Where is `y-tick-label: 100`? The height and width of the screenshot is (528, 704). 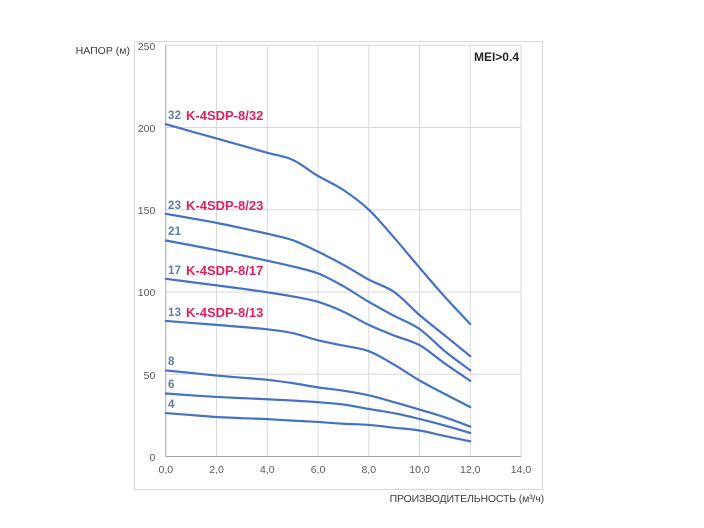
y-tick-label: 100 is located at coordinates (146, 293).